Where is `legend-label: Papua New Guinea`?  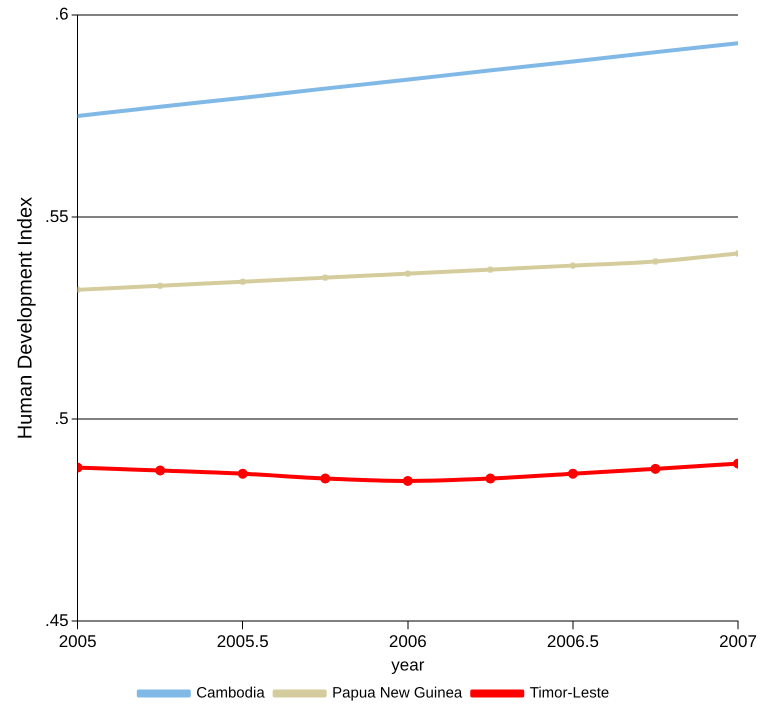
legend-label: Papua New Guinea is located at coordinates (397, 693).